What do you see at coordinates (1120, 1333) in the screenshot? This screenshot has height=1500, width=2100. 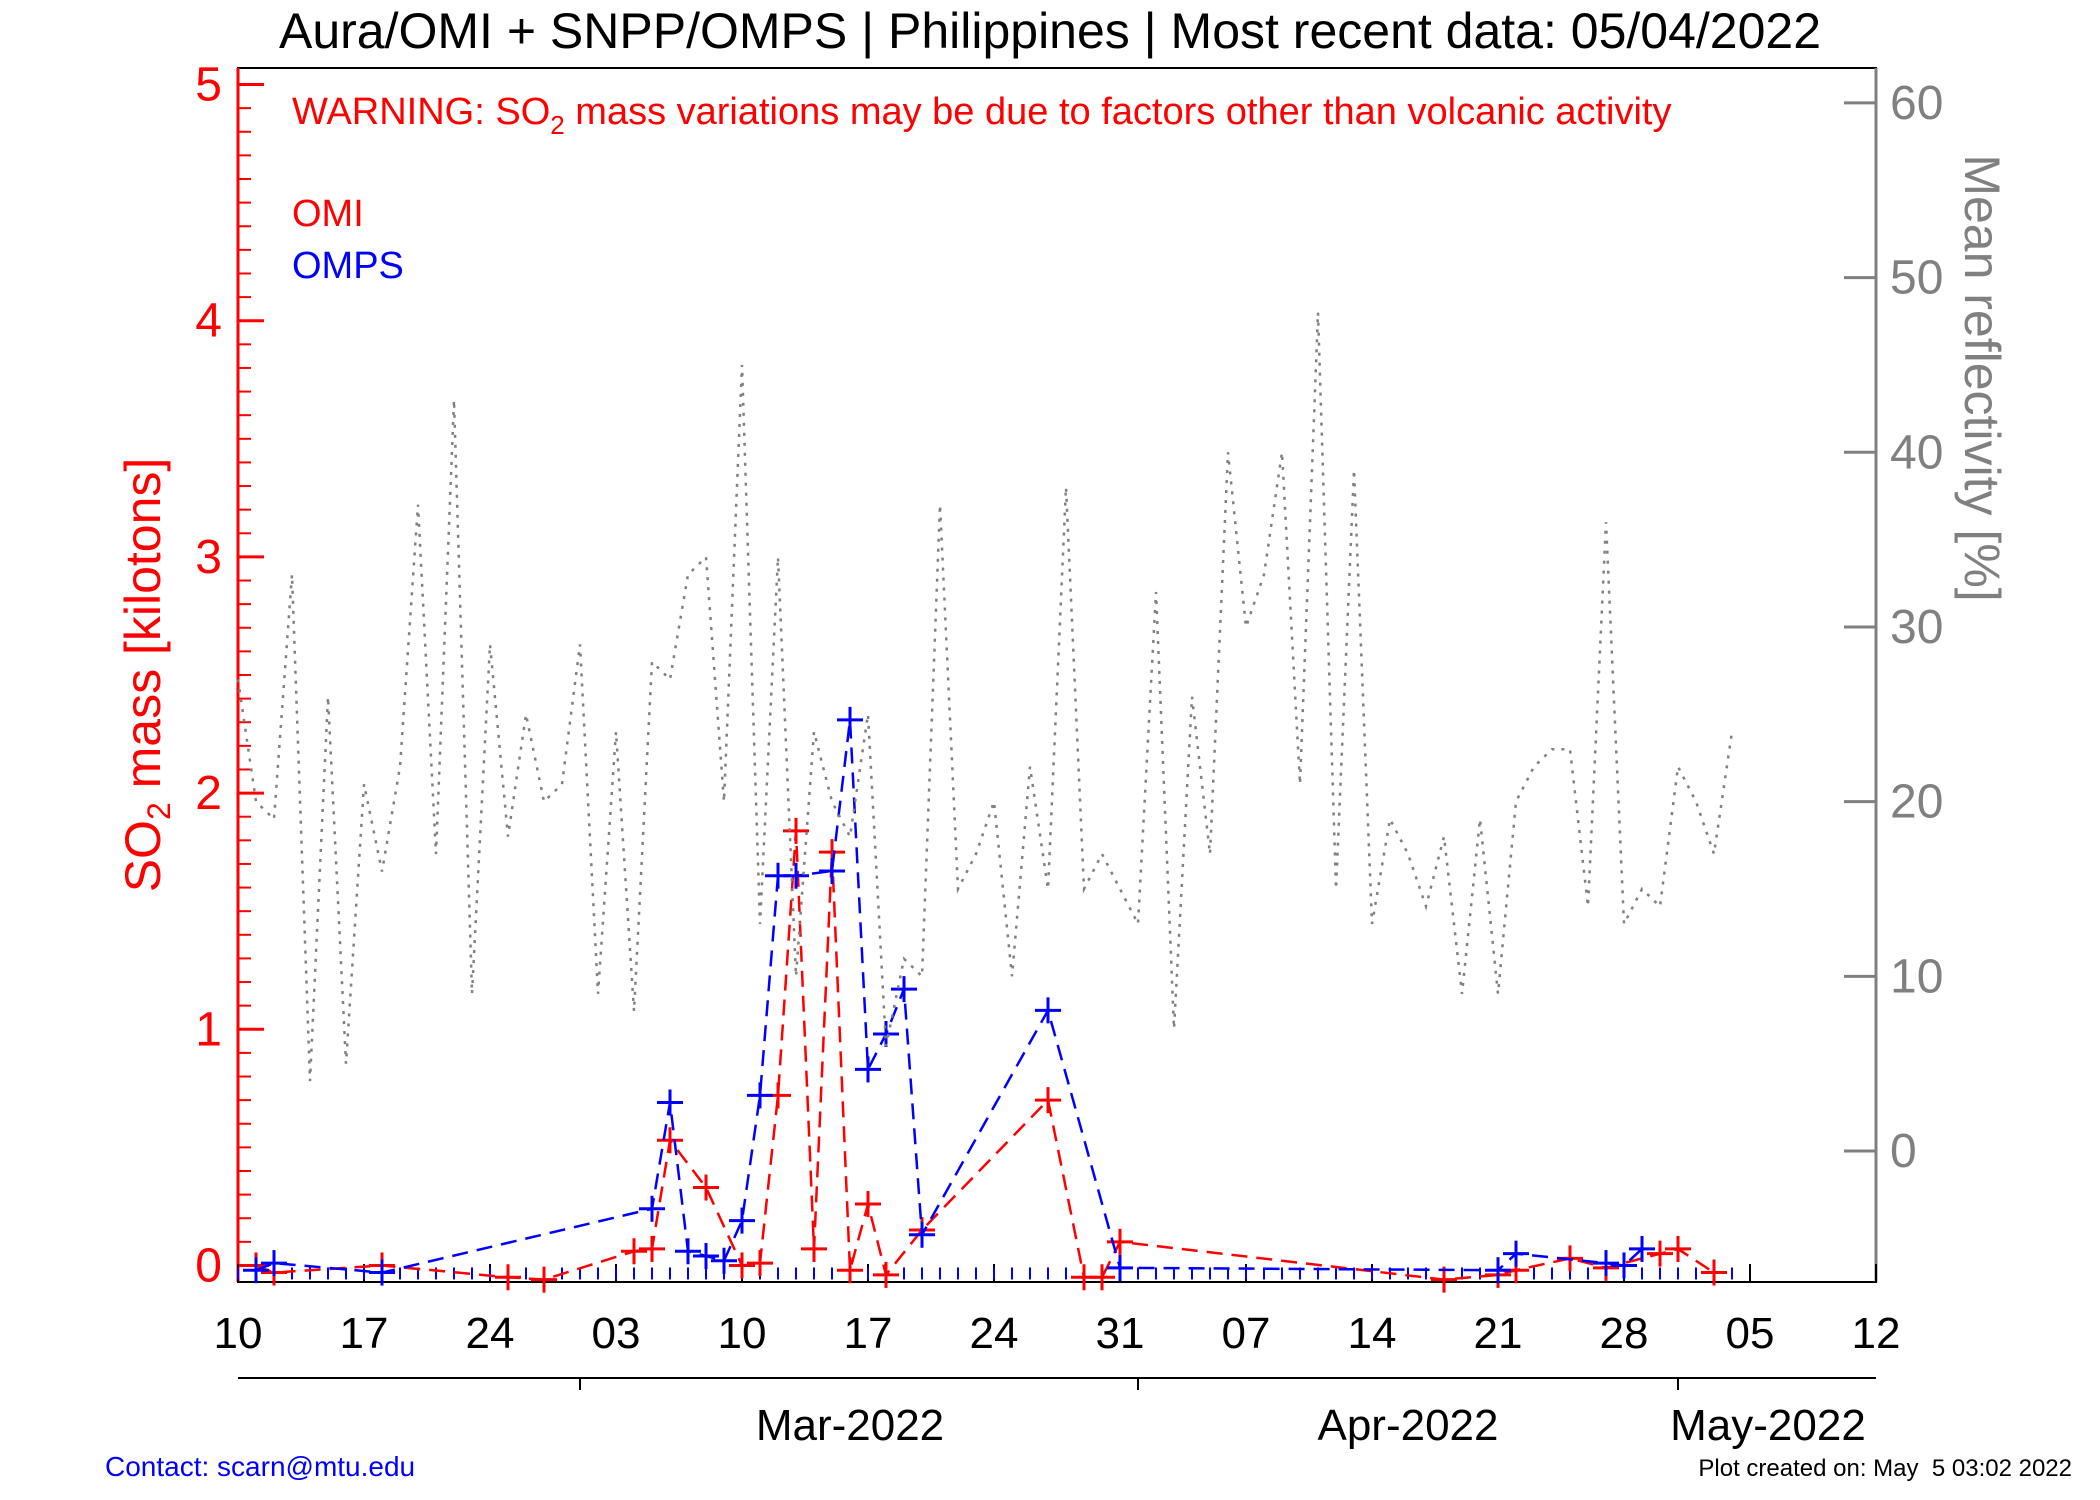 I see `x-tick-label: 31` at bounding box center [1120, 1333].